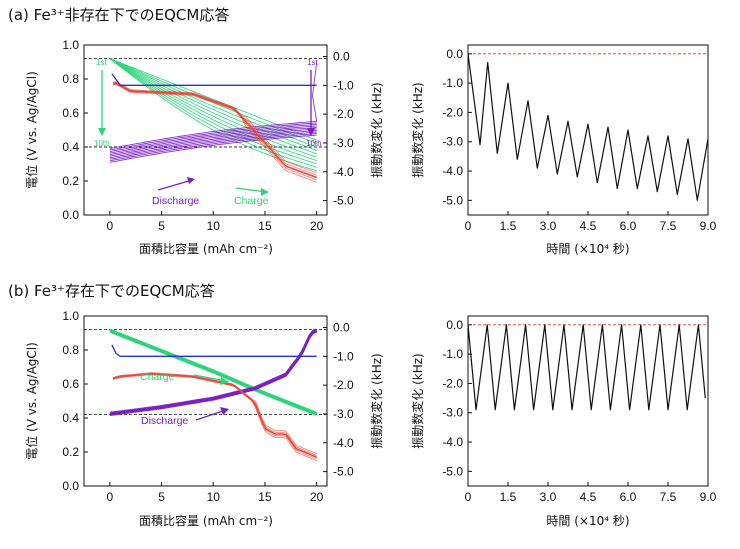 Image resolution: width=740 pixels, height=549 pixels. I want to click on panel-a-left-ytick-label: 1.0, so click(70, 45).